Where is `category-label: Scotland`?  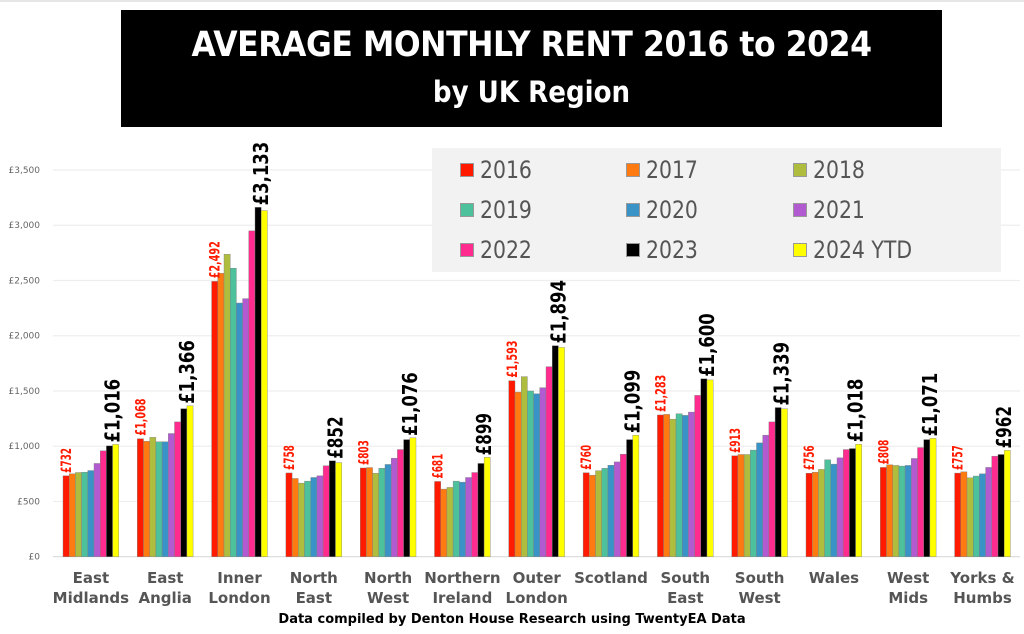 category-label: Scotland is located at coordinates (611, 578).